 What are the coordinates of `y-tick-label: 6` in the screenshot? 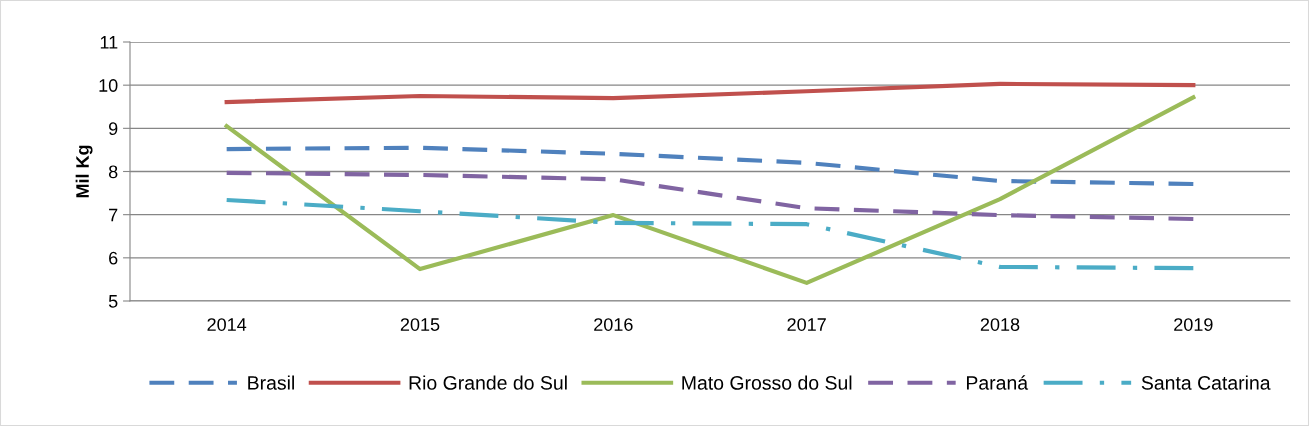 It's located at (113, 258).